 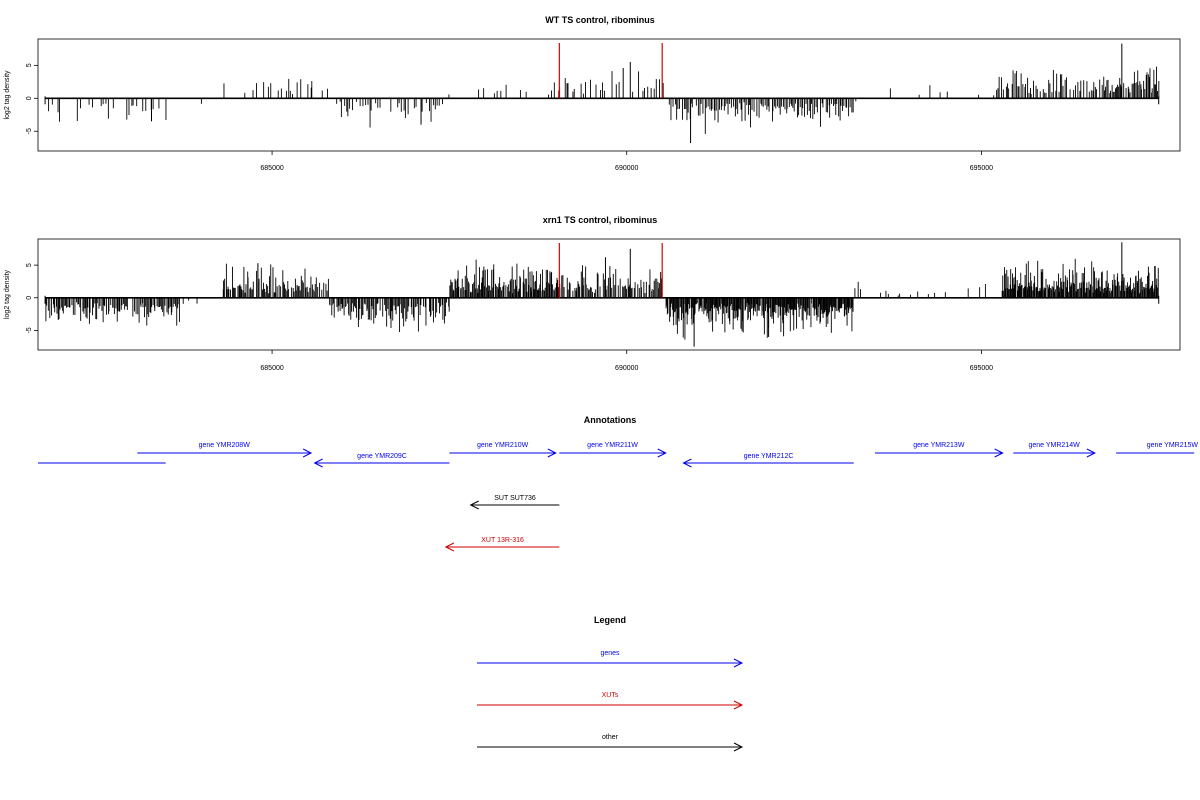 What do you see at coordinates (610, 737) in the screenshot?
I see `legend-label: other` at bounding box center [610, 737].